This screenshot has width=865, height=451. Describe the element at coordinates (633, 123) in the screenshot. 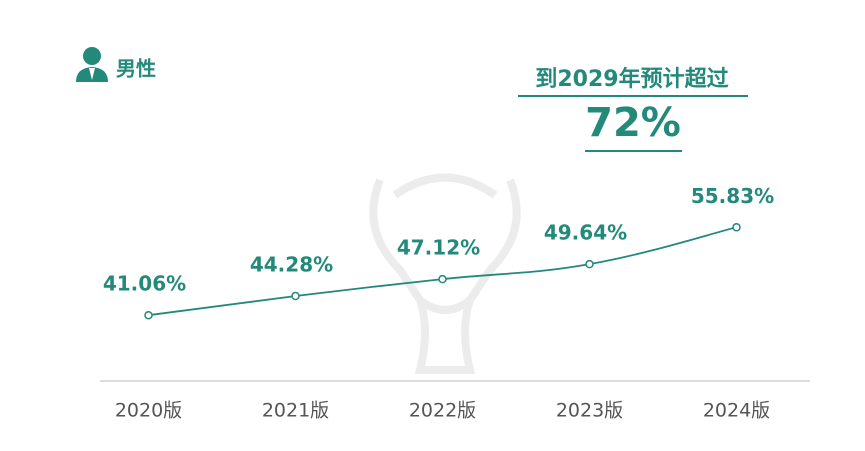

I see `annotation-value: 72%` at that location.